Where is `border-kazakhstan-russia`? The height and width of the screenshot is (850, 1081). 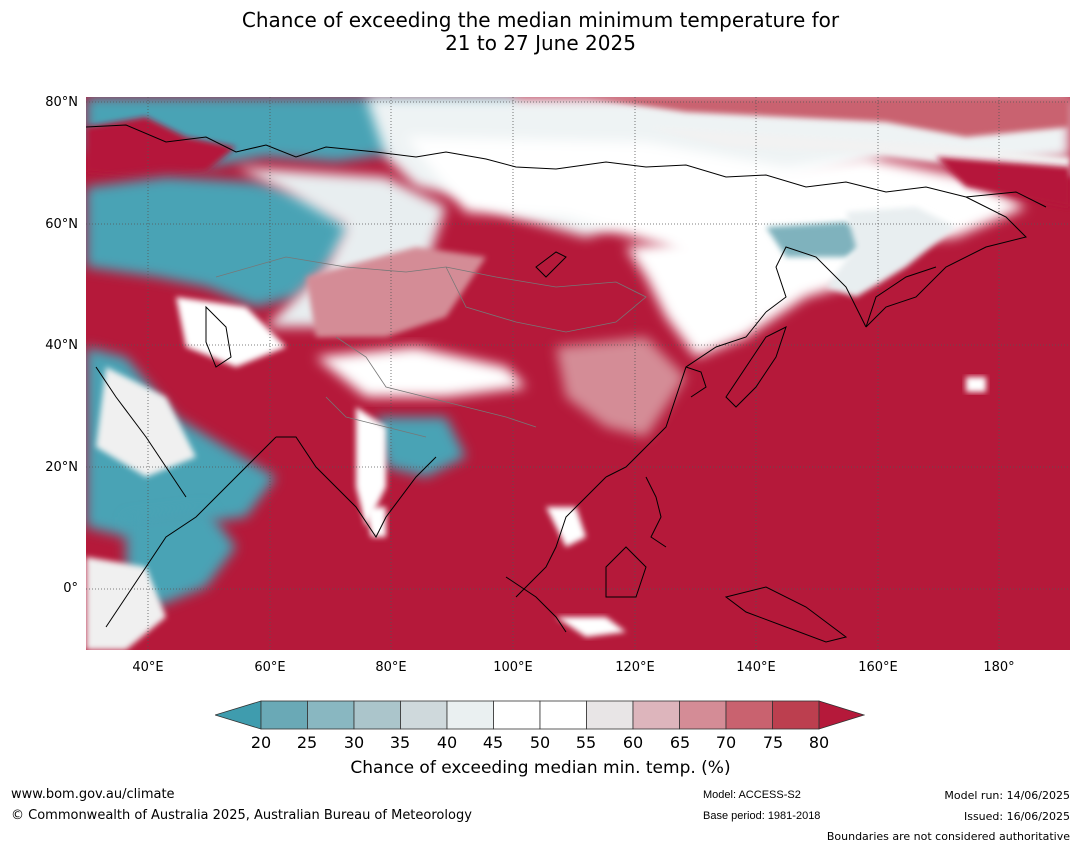 border-kazakhstan-russia is located at coordinates (331, 267).